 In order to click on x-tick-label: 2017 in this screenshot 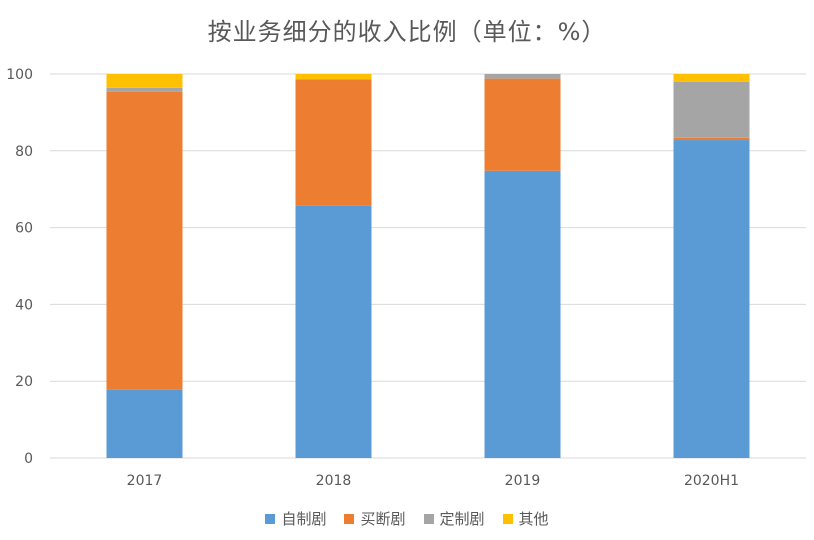, I will do `click(145, 481)`.